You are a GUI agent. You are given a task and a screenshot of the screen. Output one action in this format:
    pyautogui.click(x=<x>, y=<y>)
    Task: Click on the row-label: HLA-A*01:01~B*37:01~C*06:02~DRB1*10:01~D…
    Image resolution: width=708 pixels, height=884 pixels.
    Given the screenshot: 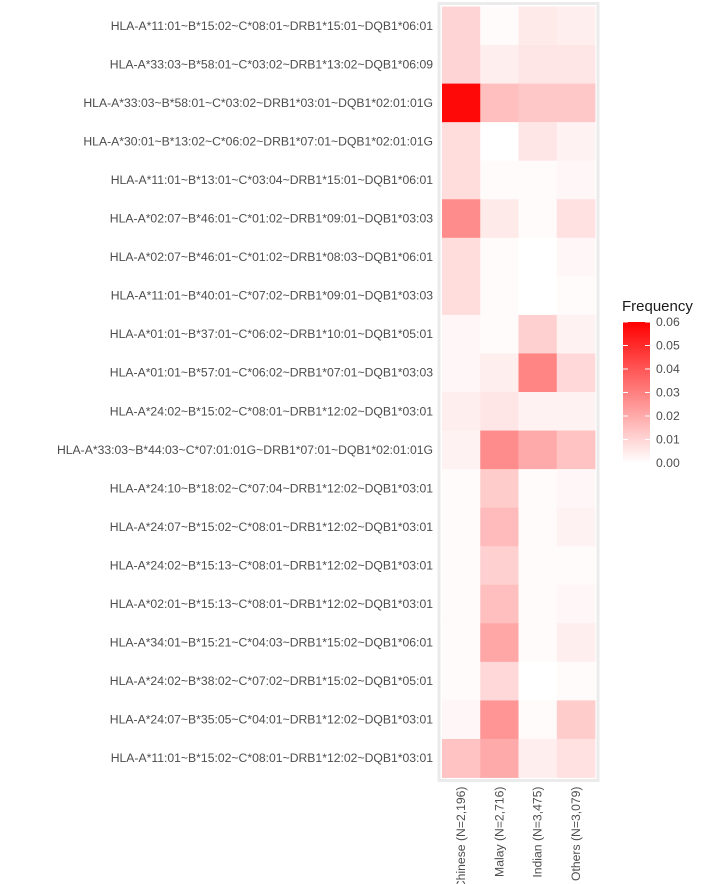 What is the action you would take?
    pyautogui.click(x=271, y=334)
    